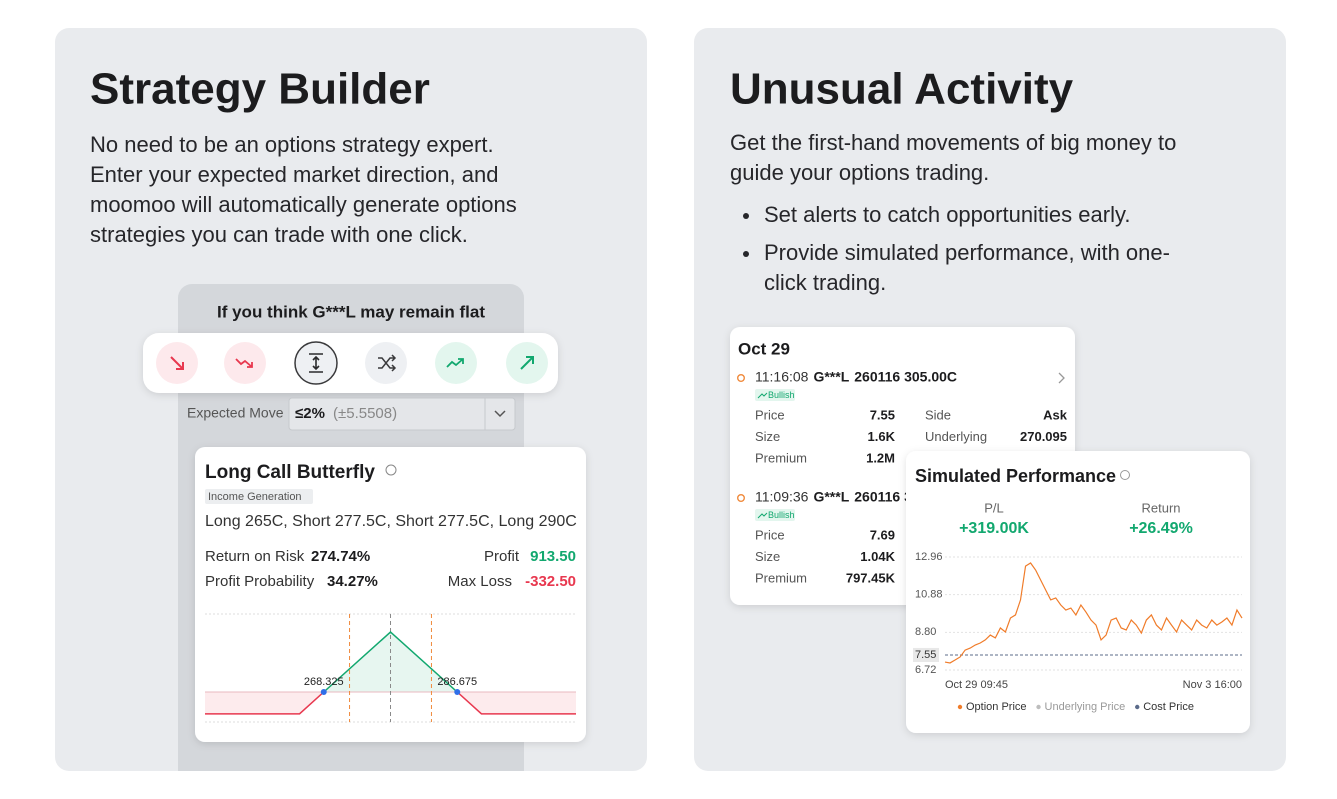 The image size is (1337, 799). What do you see at coordinates (956, 436) in the screenshot?
I see `field-label: Underlying` at bounding box center [956, 436].